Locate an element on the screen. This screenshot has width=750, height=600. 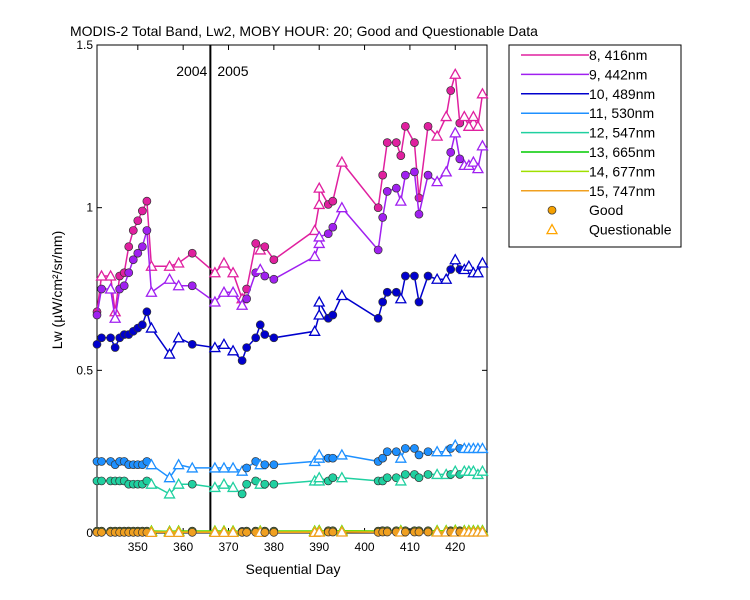
legend-box is located at coordinates (595, 146).